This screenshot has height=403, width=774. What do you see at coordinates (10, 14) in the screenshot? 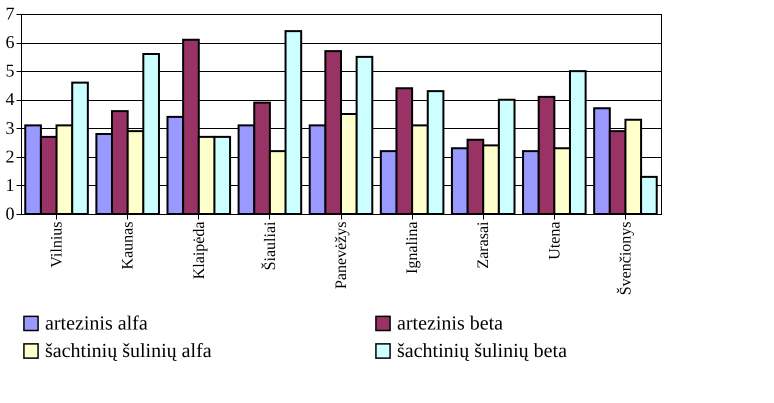
I see `y-tick-label: 7` at bounding box center [10, 14].